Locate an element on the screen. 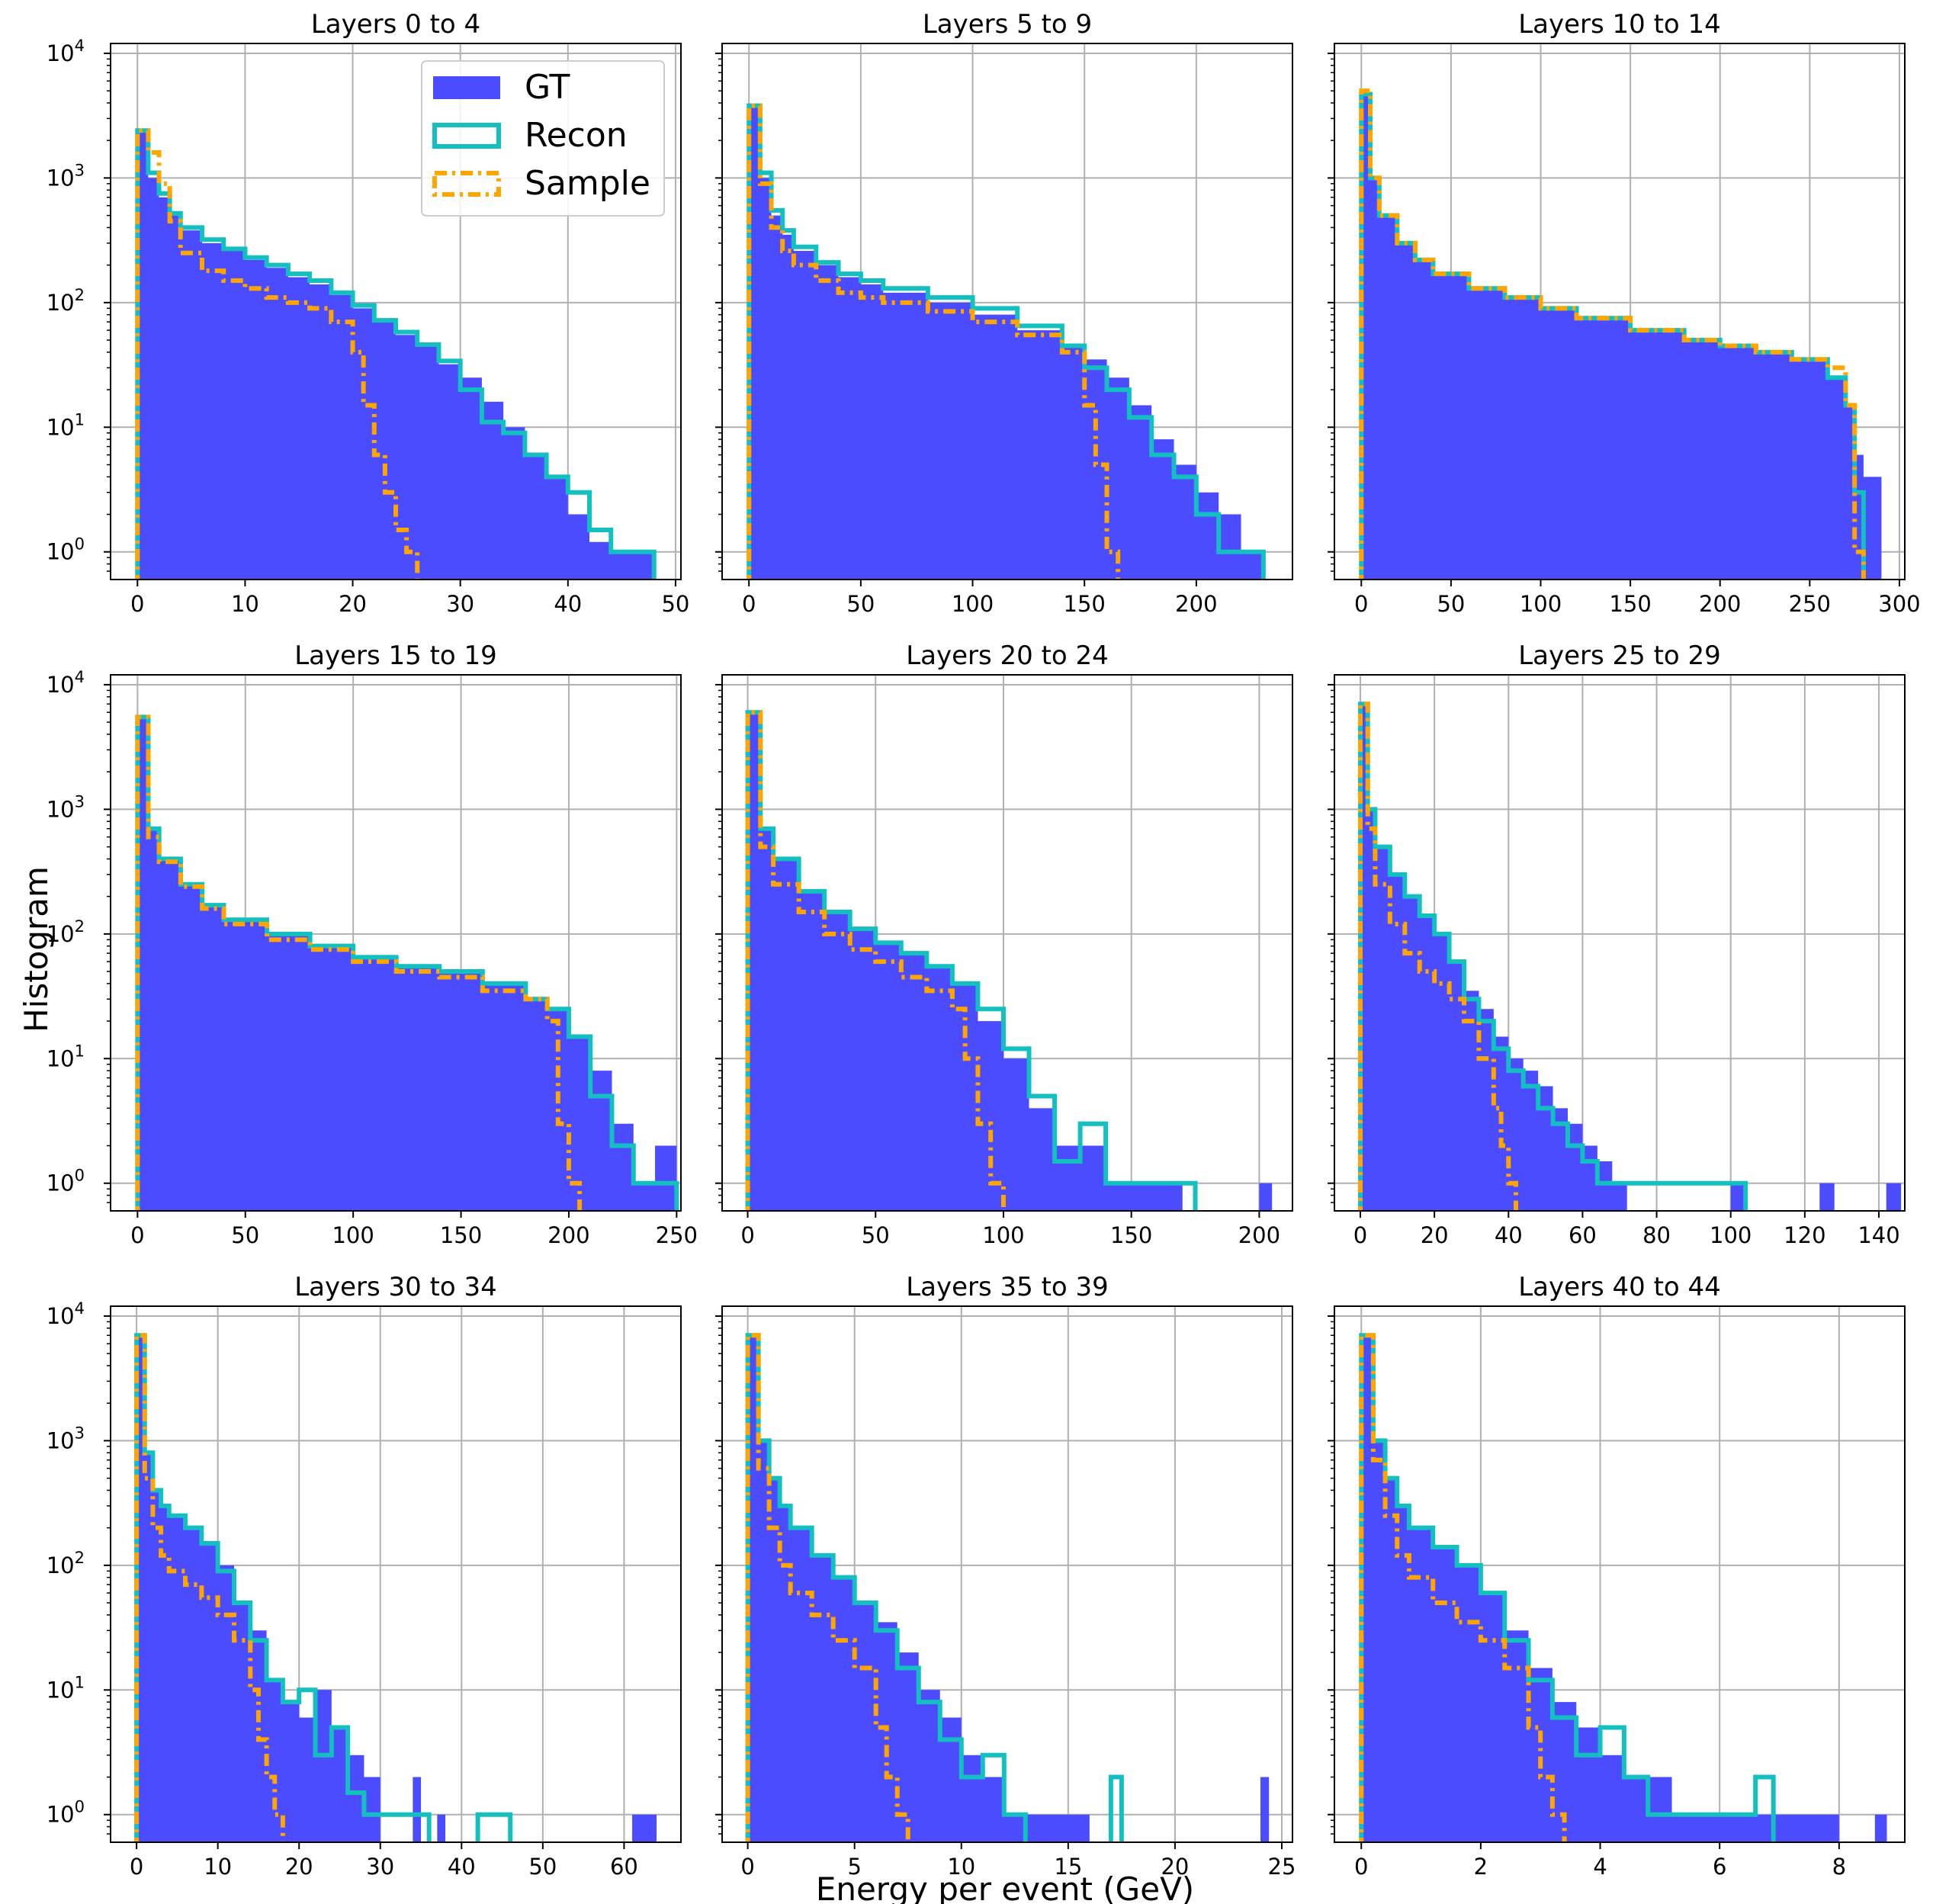 The height and width of the screenshot is (1904, 1933). x-tick-label: 6 is located at coordinates (1719, 1867).